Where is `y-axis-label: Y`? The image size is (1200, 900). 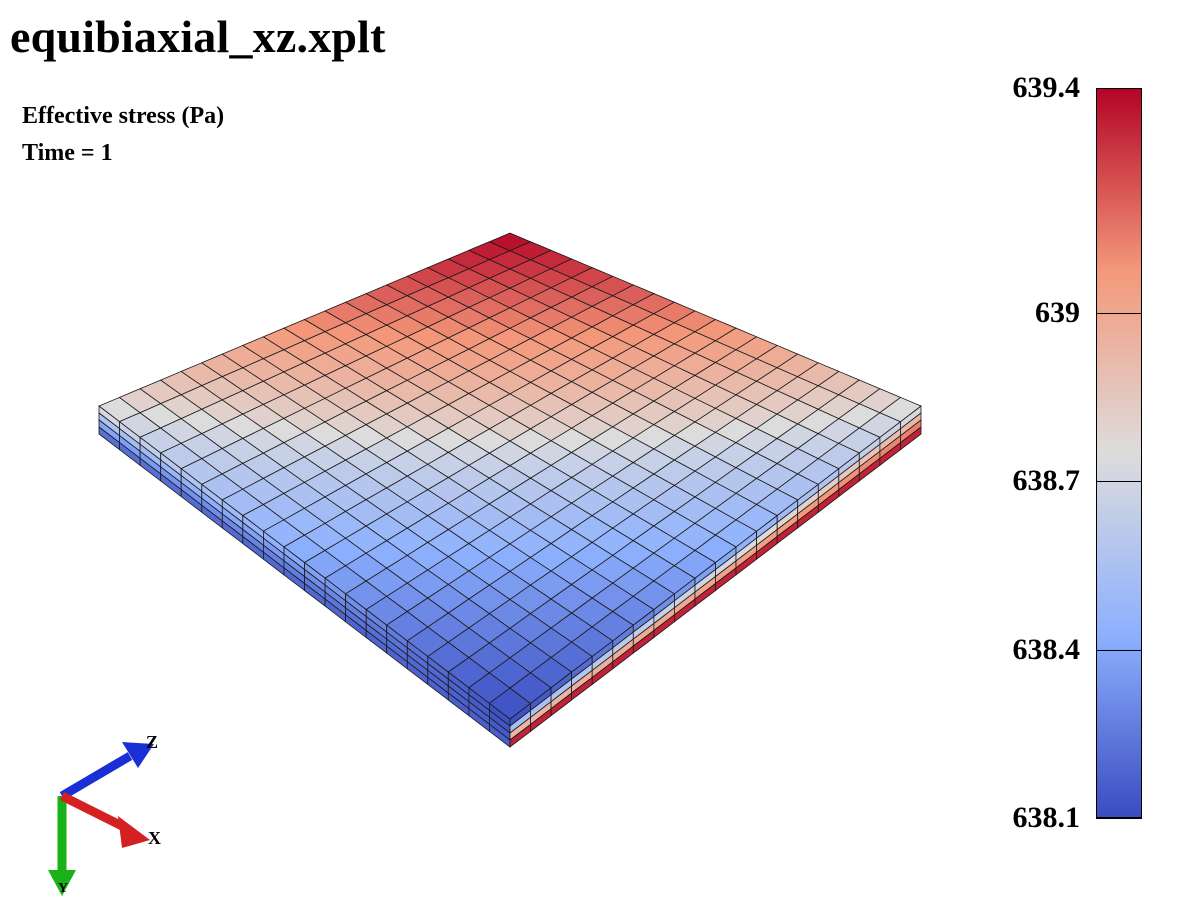 y-axis-label: Y is located at coordinates (63, 888).